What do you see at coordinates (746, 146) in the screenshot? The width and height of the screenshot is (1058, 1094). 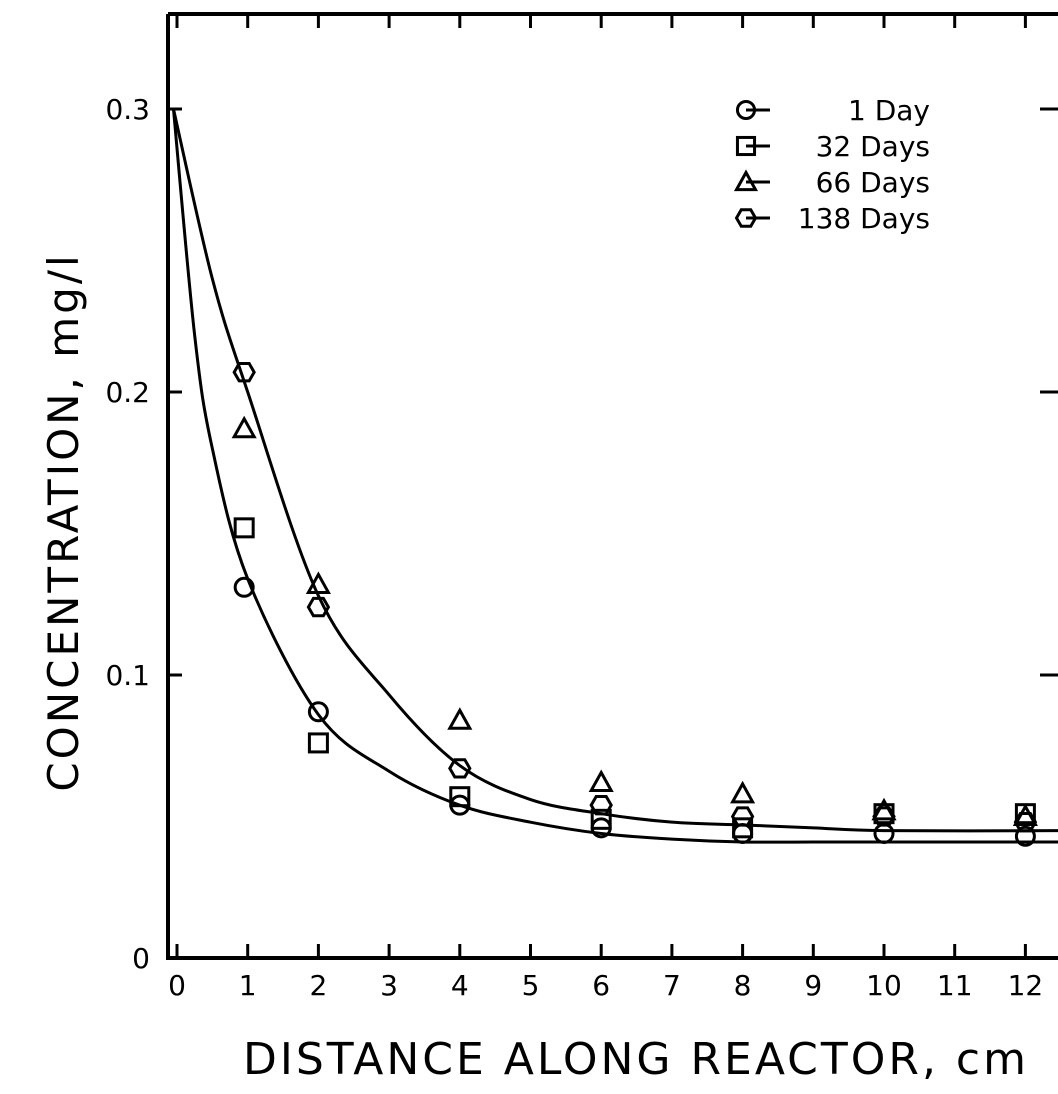 I see `legend-marker-square` at bounding box center [746, 146].